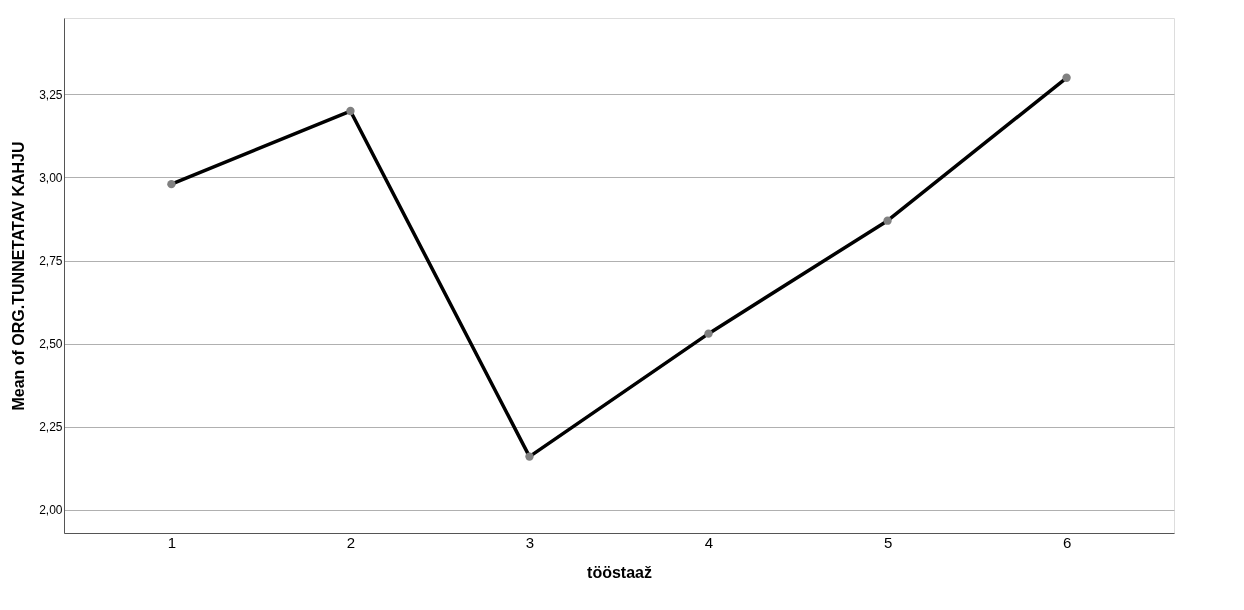 This screenshot has height=610, width=1244. I want to click on y-tick-label: 2,50, so click(51, 344).